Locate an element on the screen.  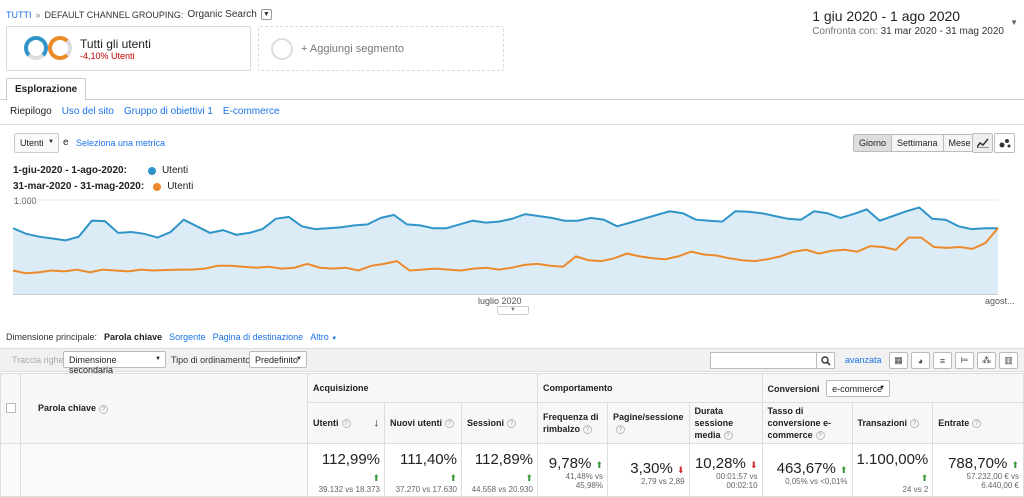
granularity-month: Mese is located at coordinates (959, 143).